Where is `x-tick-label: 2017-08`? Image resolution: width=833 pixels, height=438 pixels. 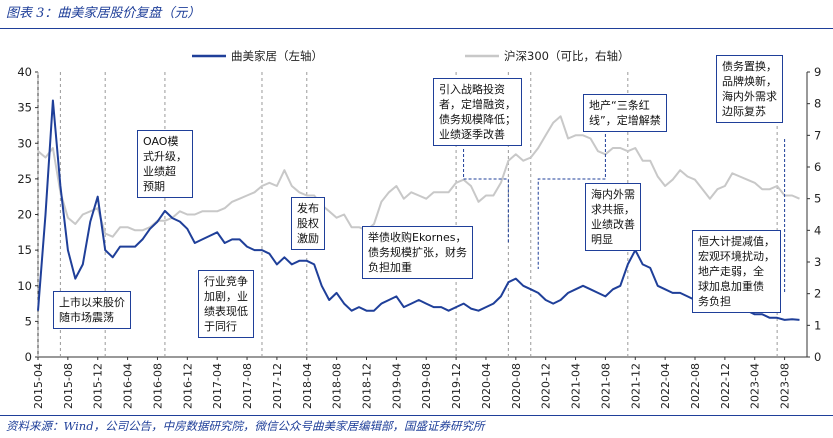 x-tick-label: 2017-08 is located at coordinates (247, 386).